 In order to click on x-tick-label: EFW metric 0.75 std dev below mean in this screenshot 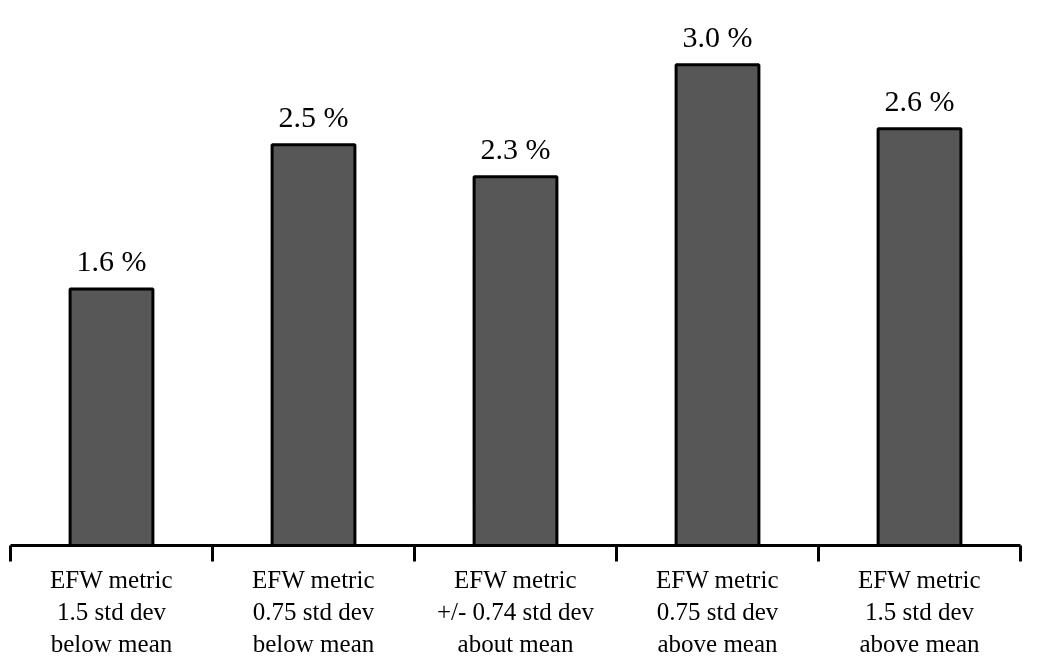, I will do `click(313, 611)`.